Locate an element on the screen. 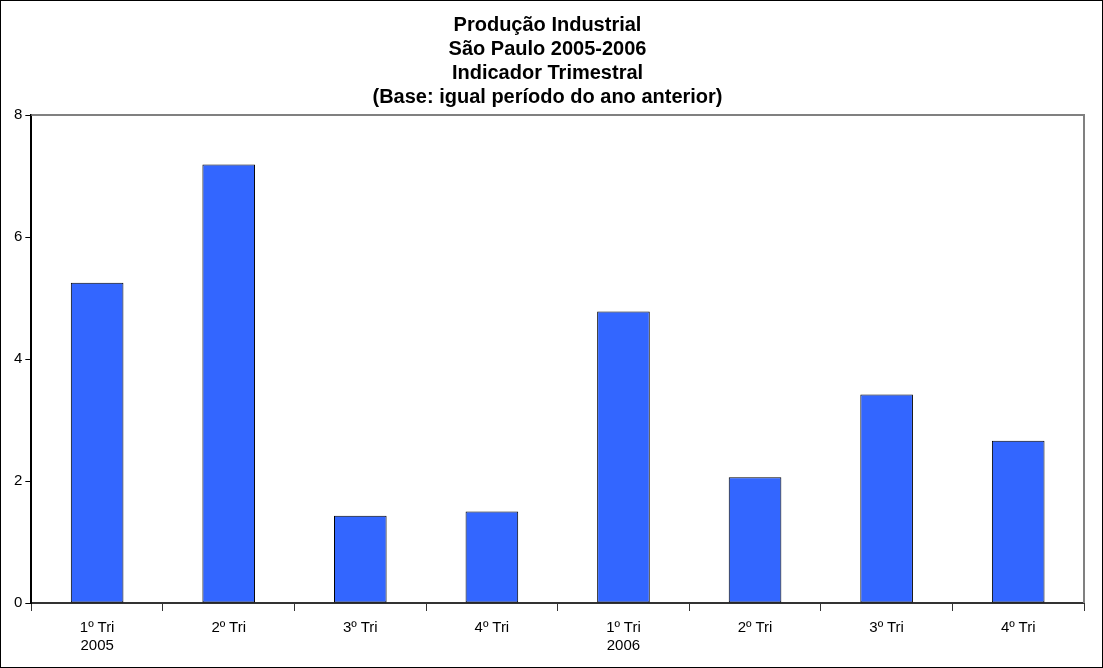  y-tick-label: 0 is located at coordinates (18, 602).